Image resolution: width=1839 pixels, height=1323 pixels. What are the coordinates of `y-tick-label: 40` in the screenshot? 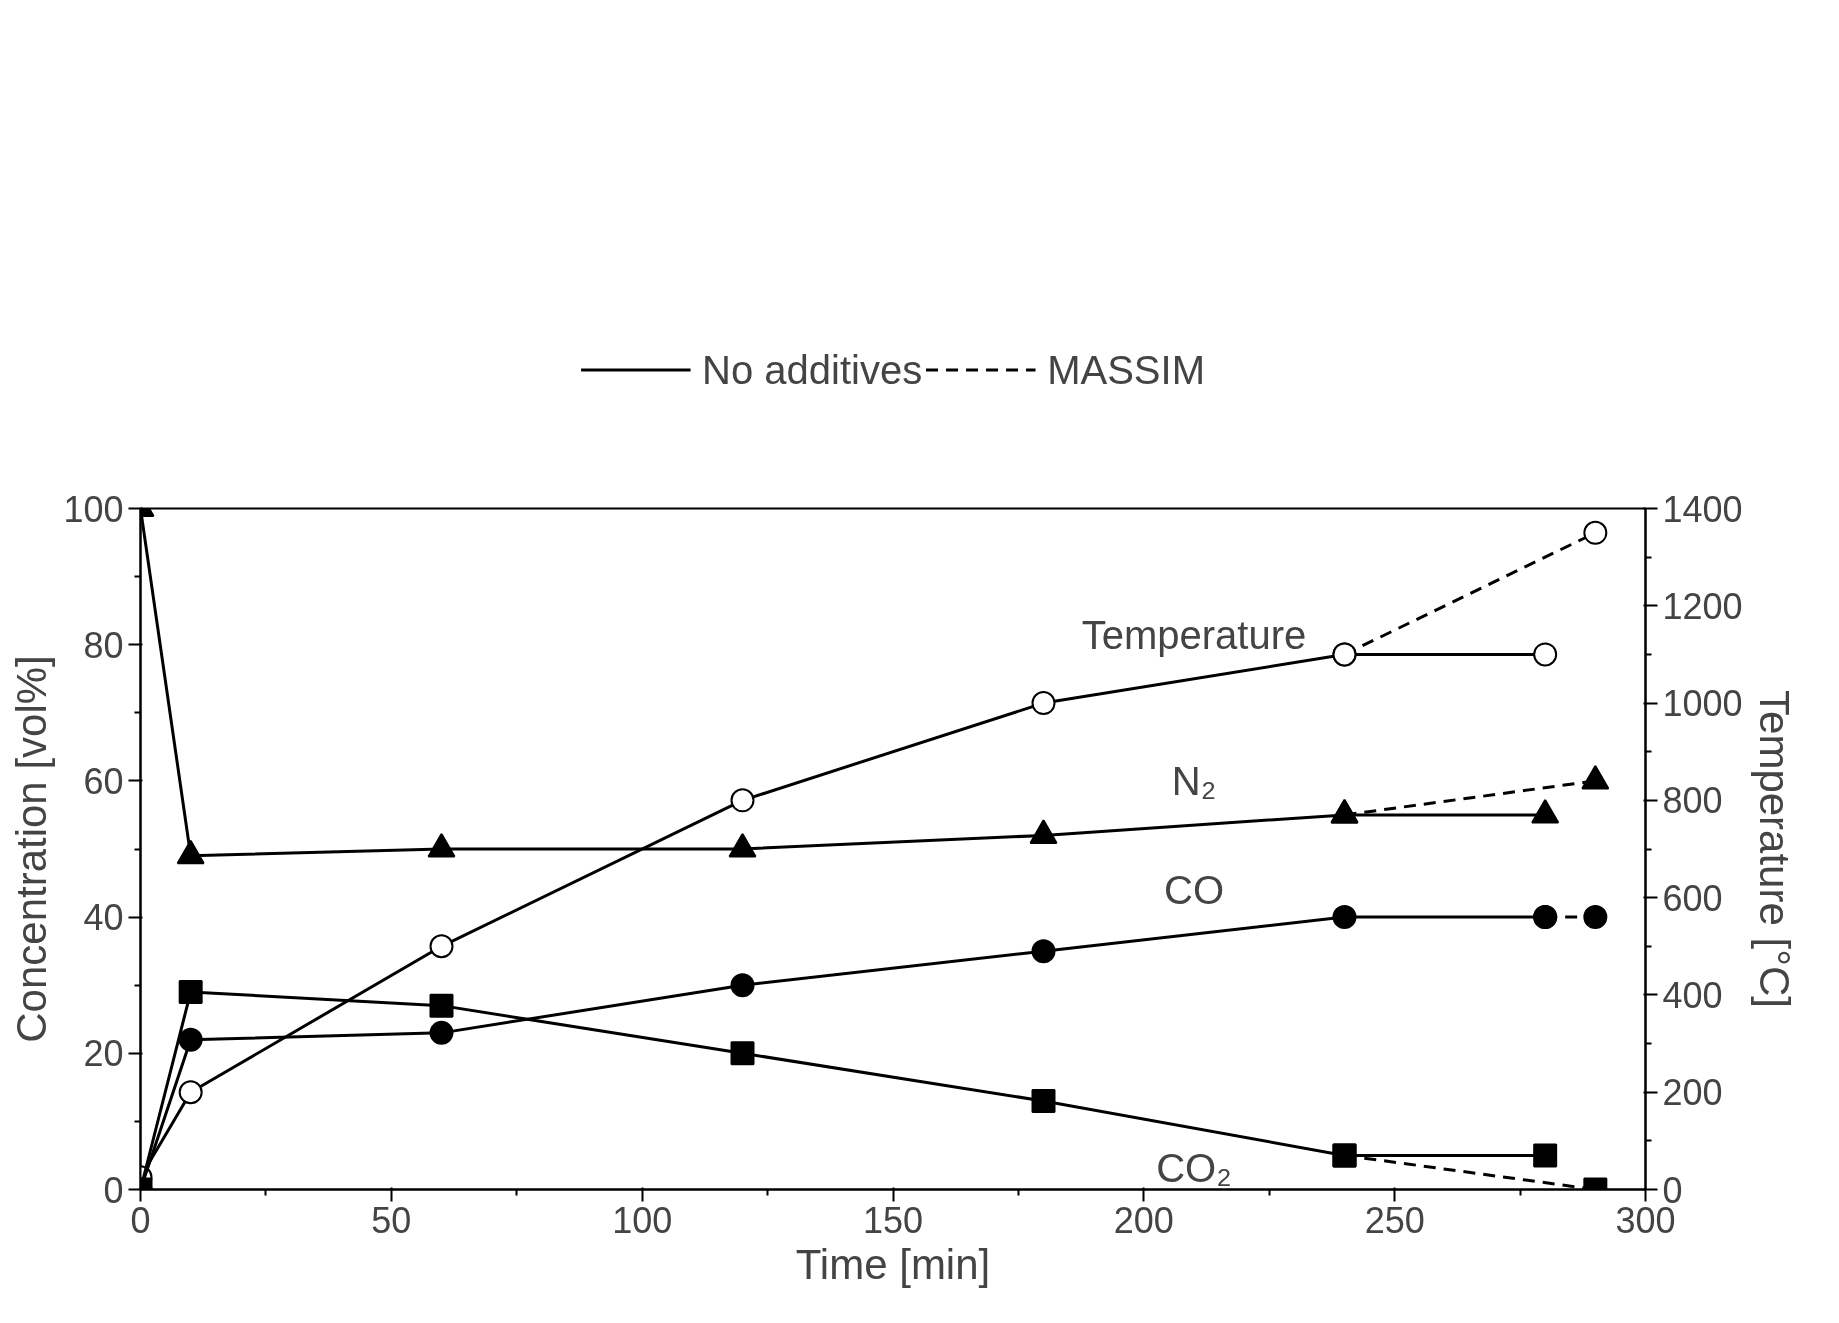 It's located at (103, 918).